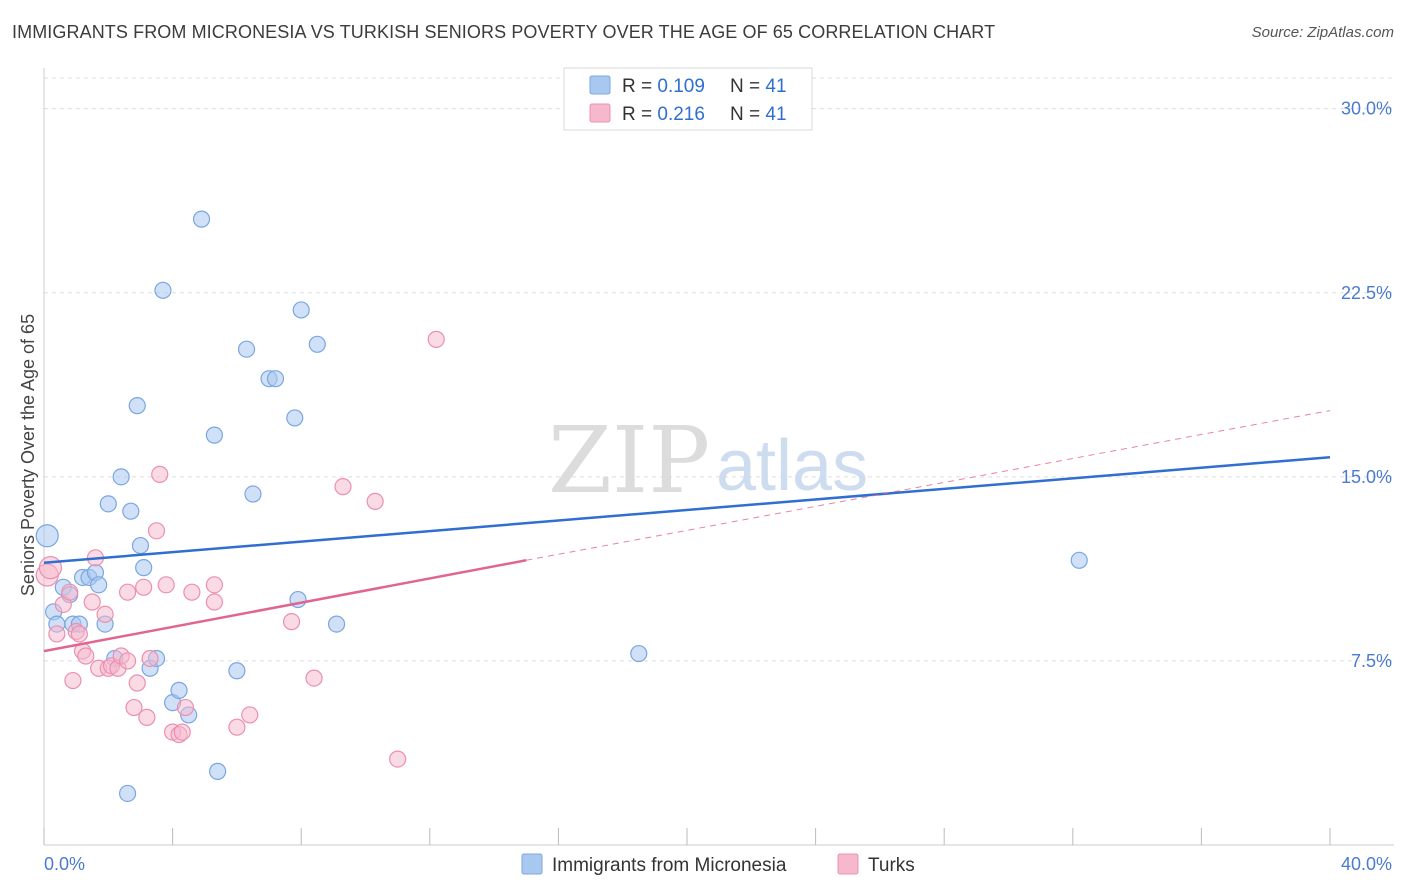 The image size is (1406, 892). Describe the element at coordinates (747, 114) in the screenshot. I see `legend-n-label-2: N =` at that location.